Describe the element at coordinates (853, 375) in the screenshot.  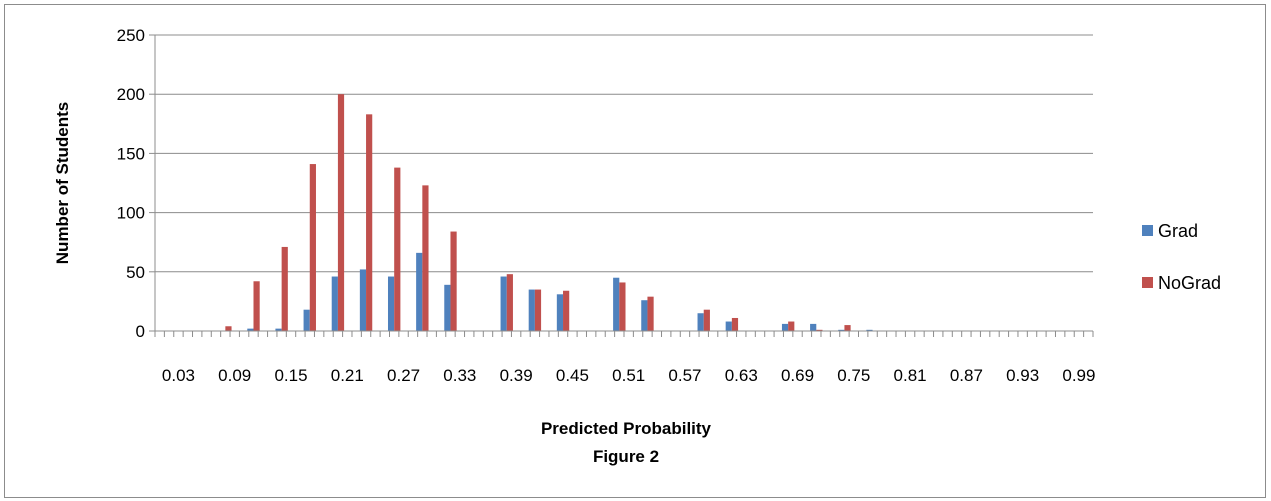
I see `x-tick-label: 0.75` at that location.